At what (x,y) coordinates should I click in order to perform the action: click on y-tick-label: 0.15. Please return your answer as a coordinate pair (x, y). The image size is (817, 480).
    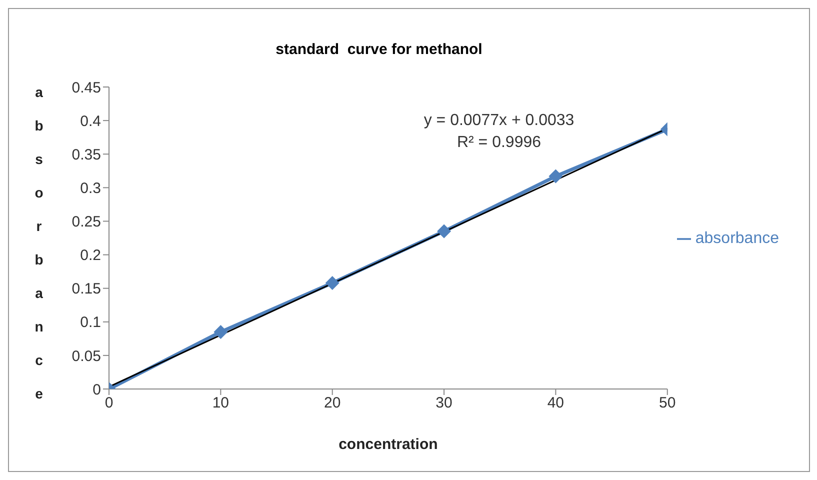
    Looking at the image, I should click on (86, 289).